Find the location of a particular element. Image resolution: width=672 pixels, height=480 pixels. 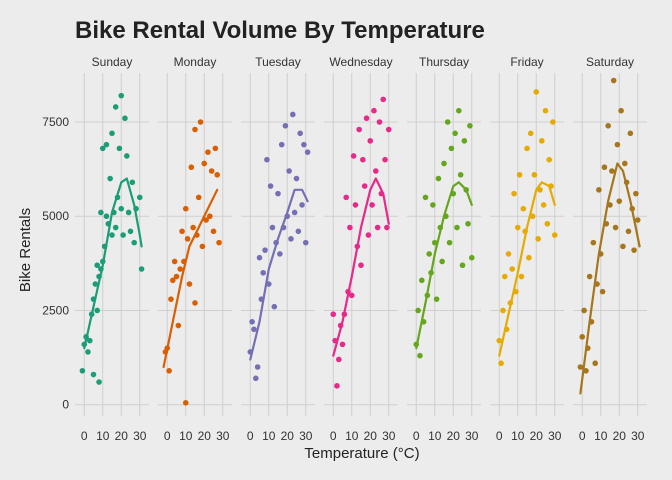

x-axis-title: Temperature (°C) is located at coordinates (361, 453).